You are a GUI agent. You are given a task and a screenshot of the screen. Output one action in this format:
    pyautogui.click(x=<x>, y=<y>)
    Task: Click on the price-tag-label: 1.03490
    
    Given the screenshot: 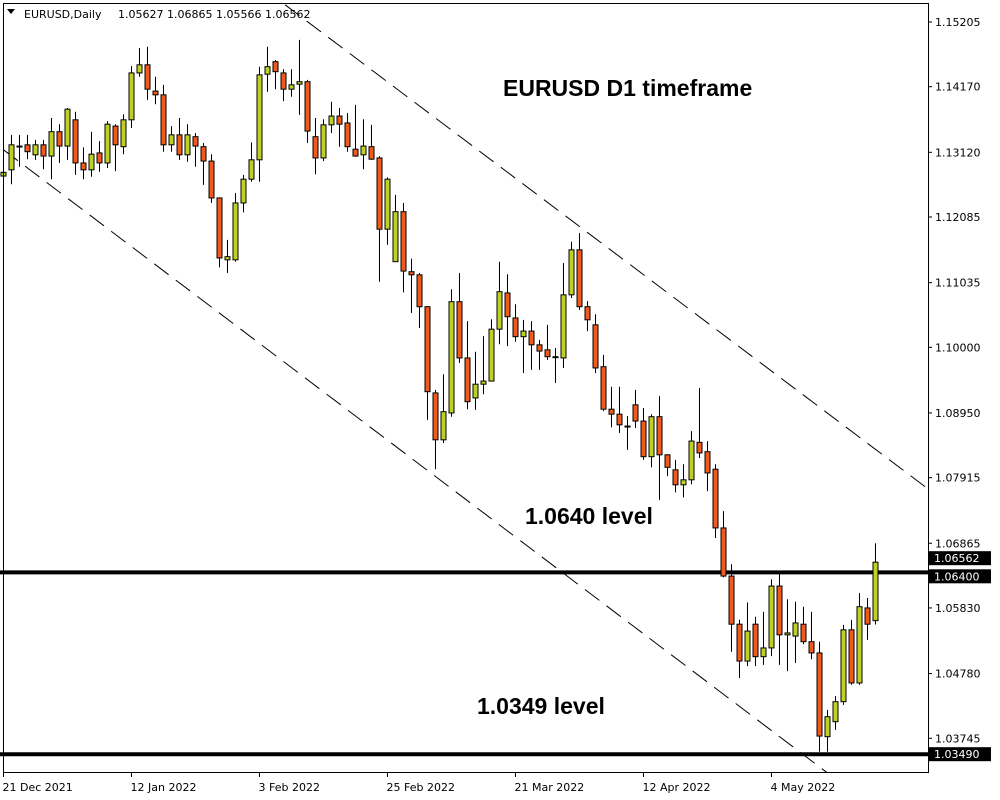 What is the action you would take?
    pyautogui.click(x=957, y=754)
    